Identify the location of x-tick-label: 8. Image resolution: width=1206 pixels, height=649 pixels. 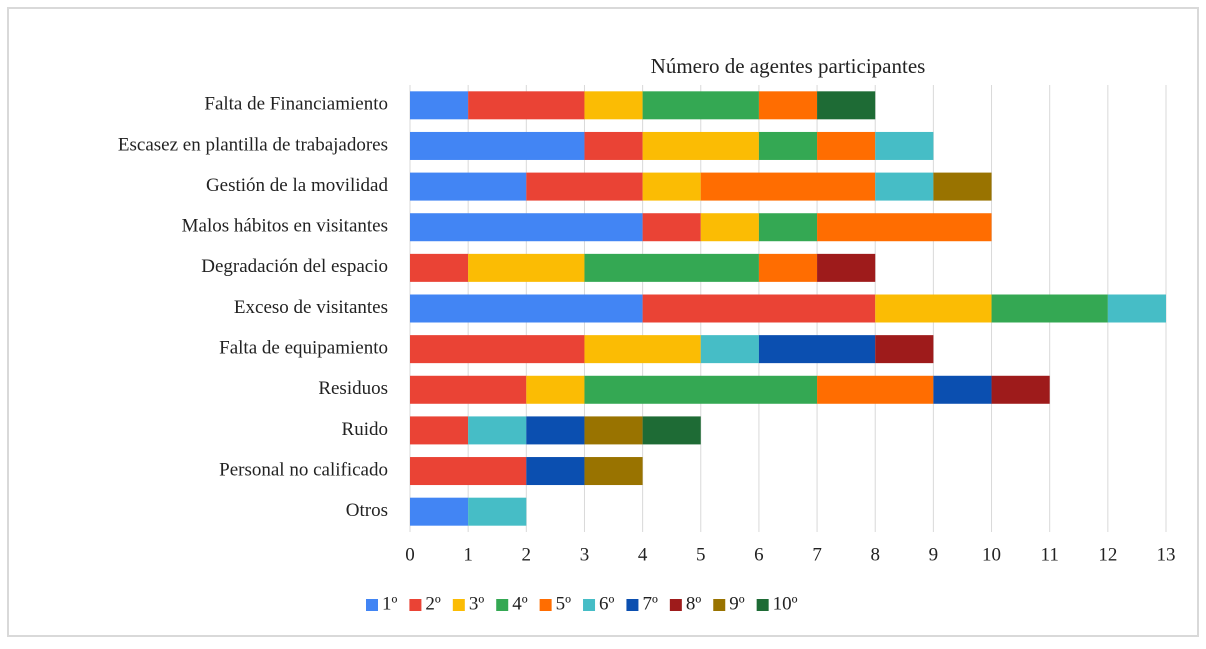
(875, 554).